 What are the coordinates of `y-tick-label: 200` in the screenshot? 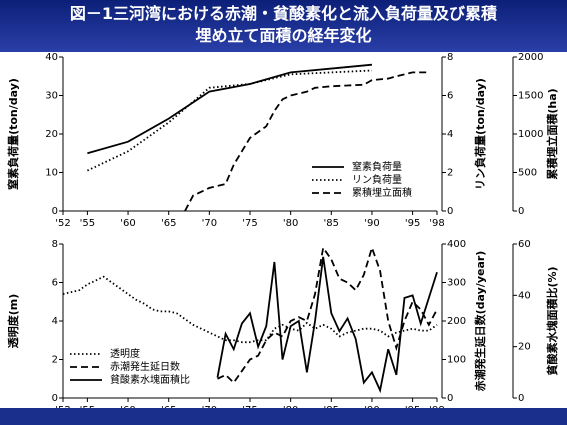 It's located at (456, 321).